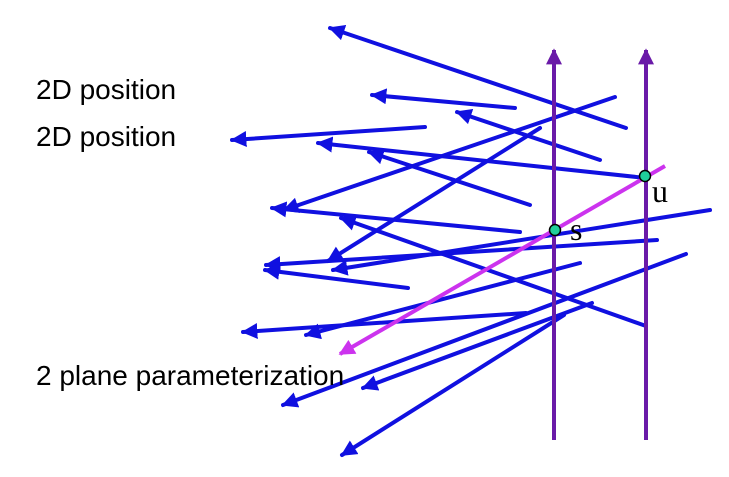  I want to click on position-label-1: 2D position, so click(106, 89).